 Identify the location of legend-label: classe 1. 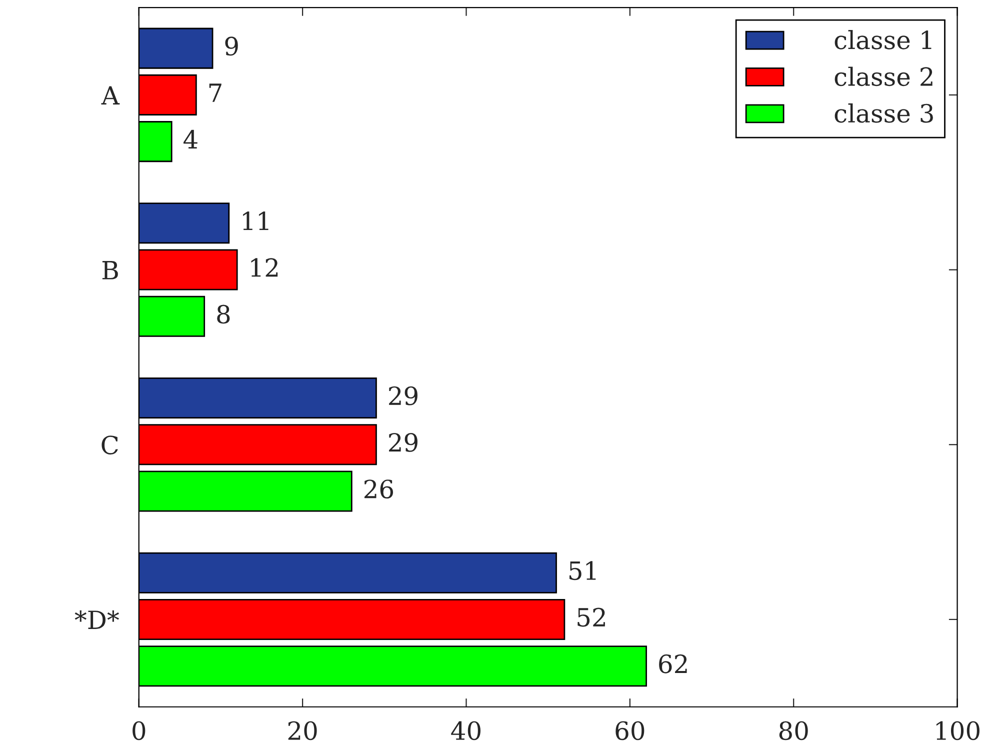
(883, 40).